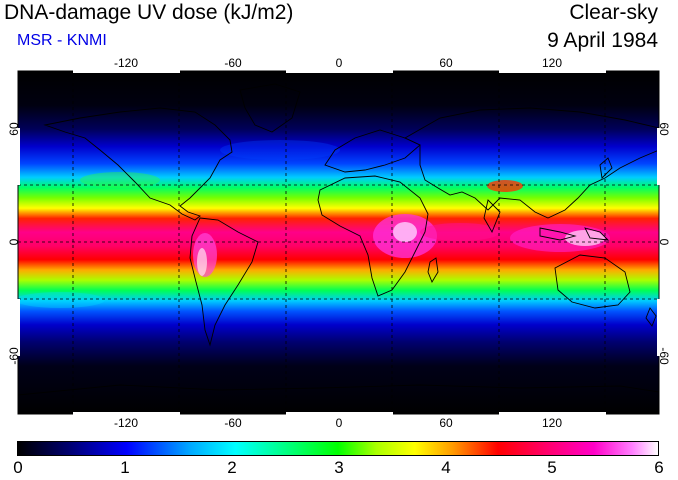 This screenshot has width=678, height=480. I want to click on colorbar-label: 1, so click(125, 467).